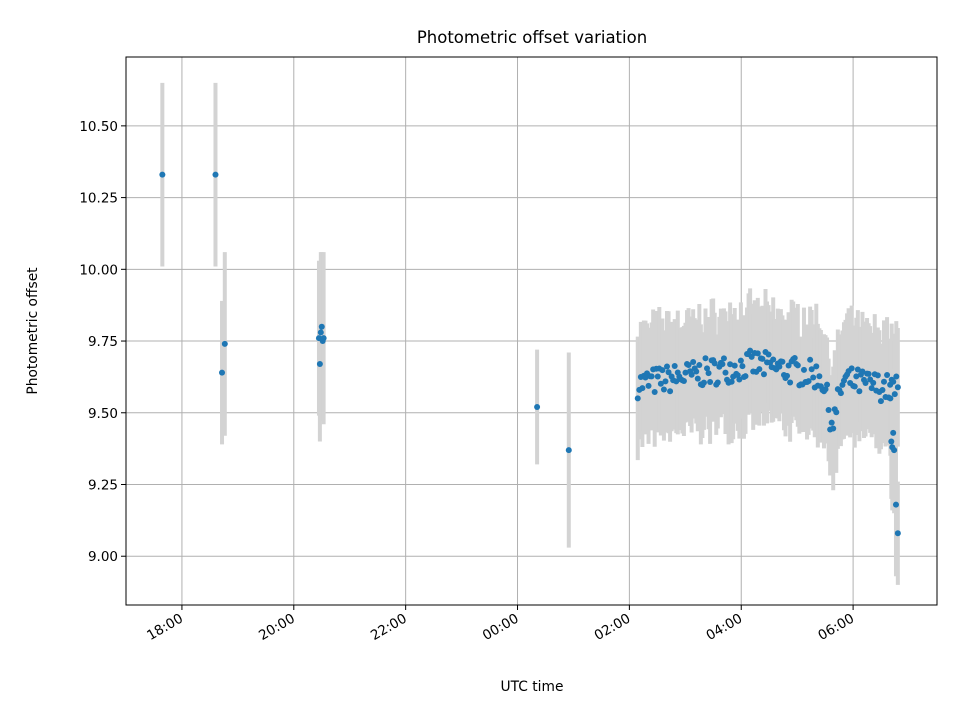  Describe the element at coordinates (532, 37) in the screenshot. I see `chart-title: Photometric offset variation` at that location.